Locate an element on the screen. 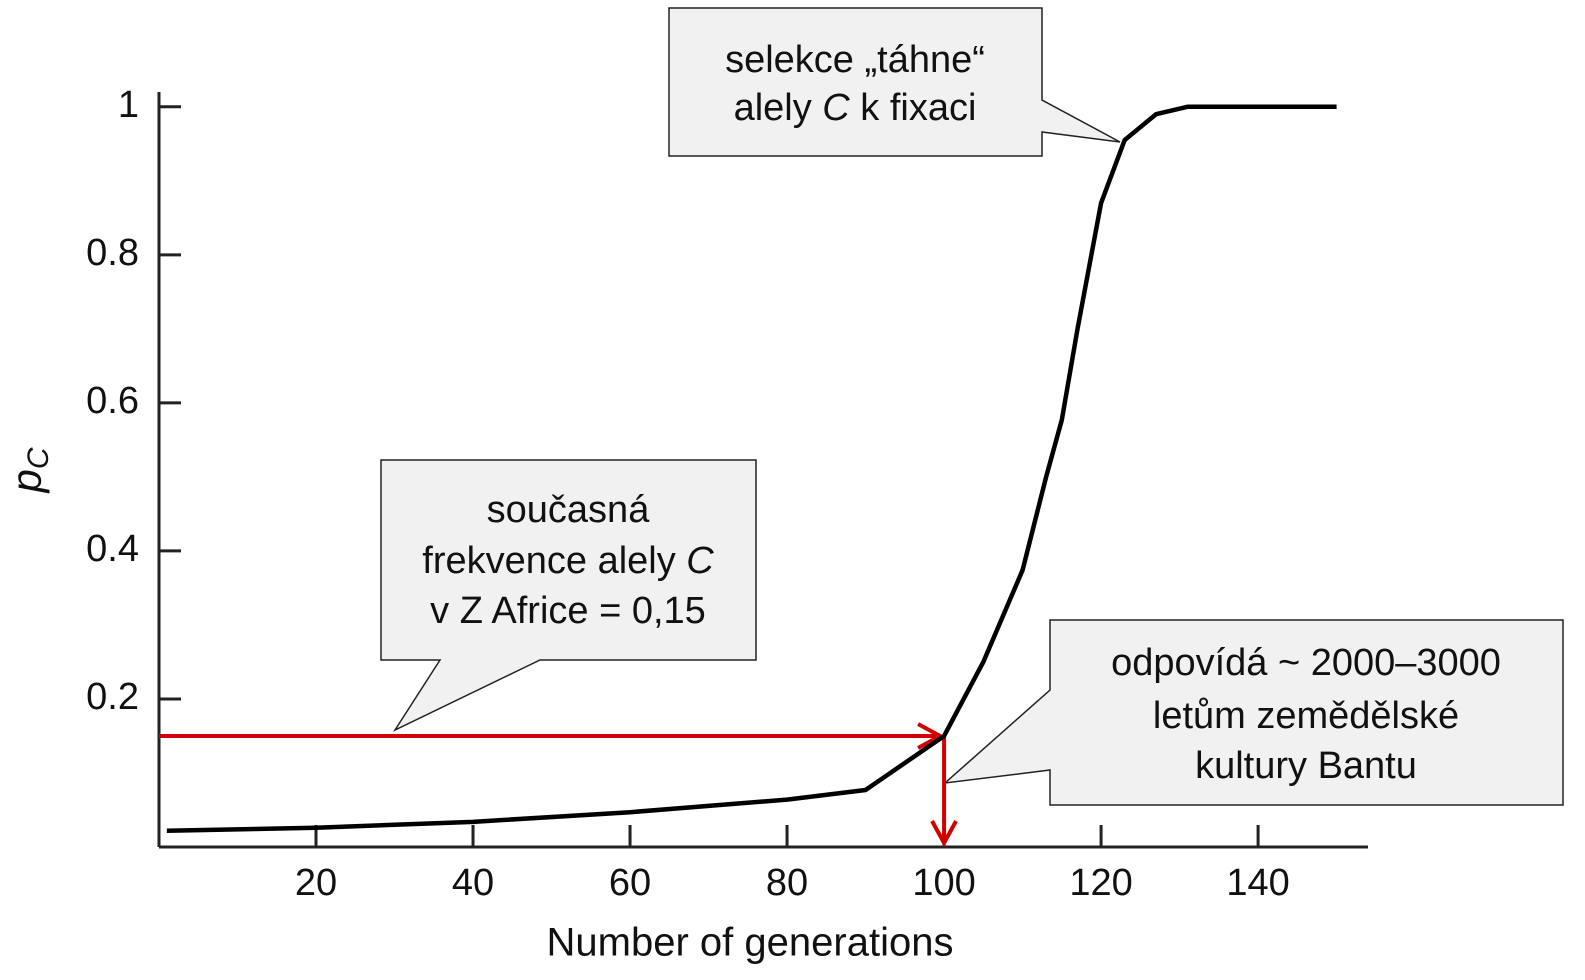  x-tick-label: 140 is located at coordinates (1257, 883).